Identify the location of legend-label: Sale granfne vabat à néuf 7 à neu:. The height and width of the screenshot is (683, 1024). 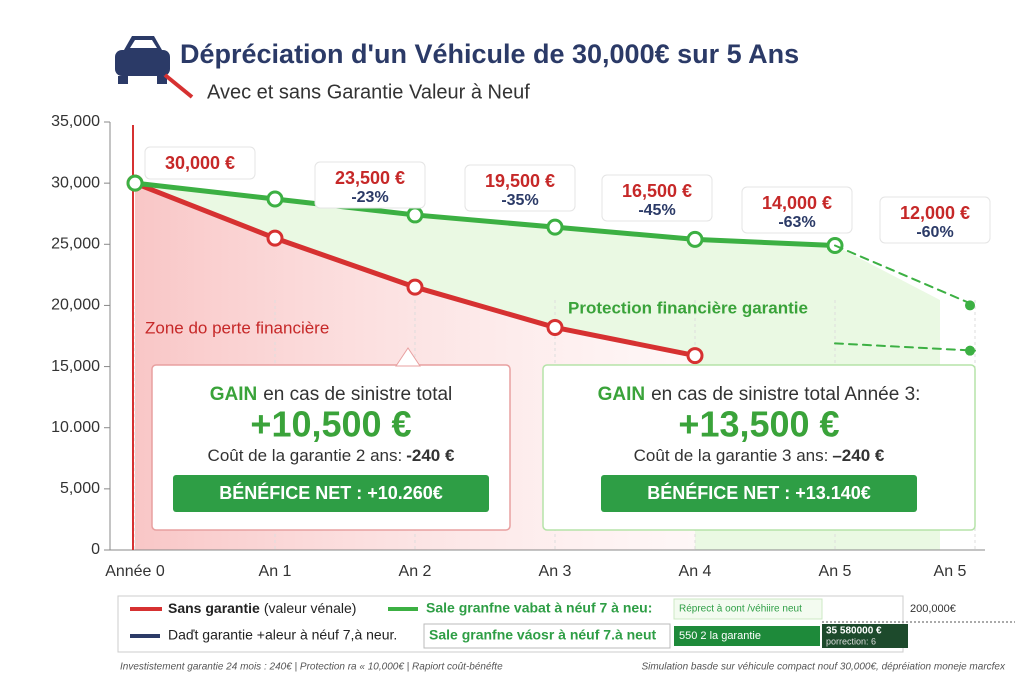
(539, 608).